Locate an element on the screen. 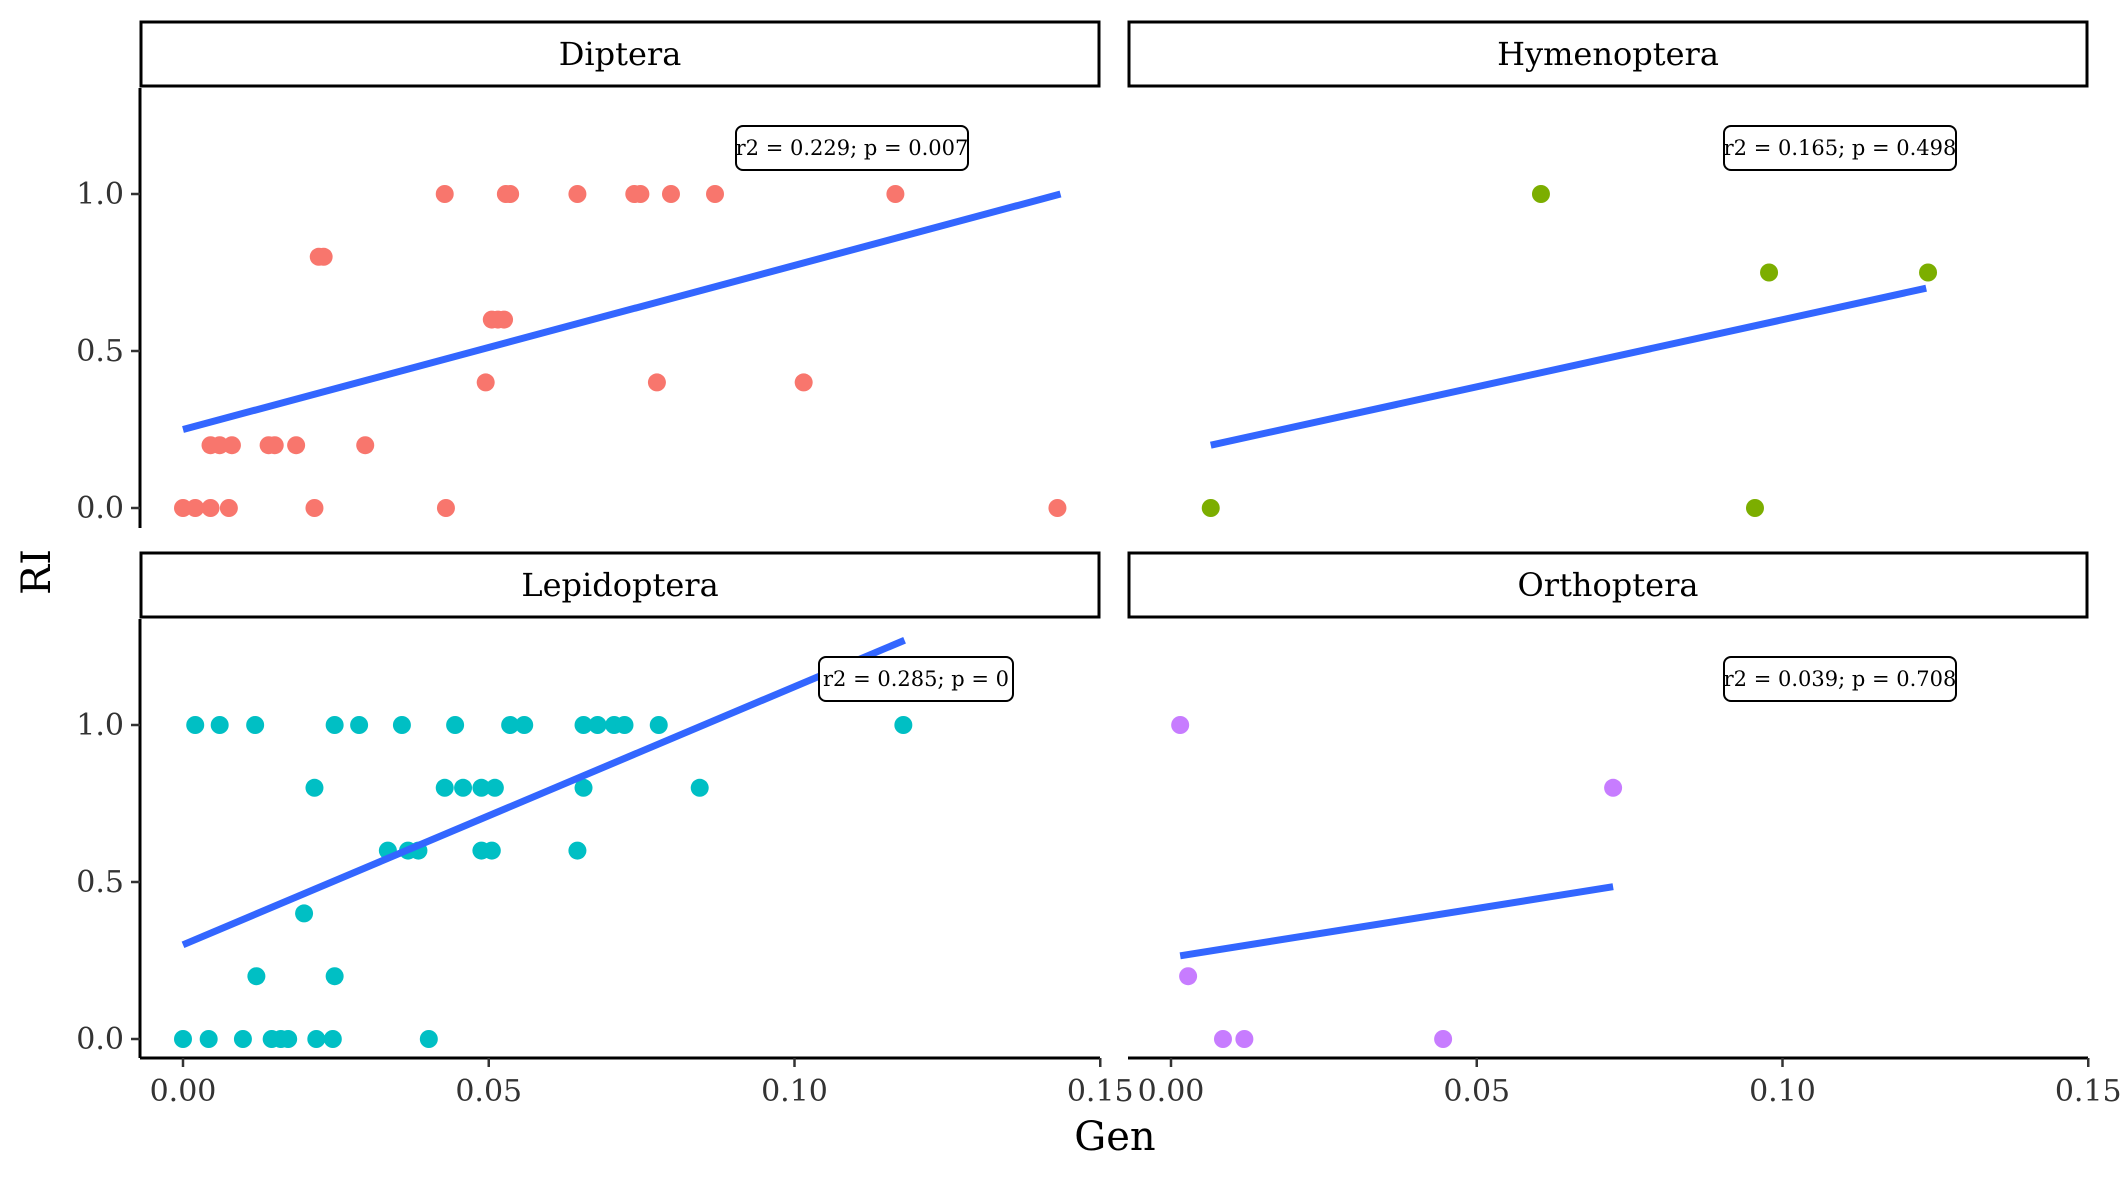  facet-label: Diptera is located at coordinates (620, 54).